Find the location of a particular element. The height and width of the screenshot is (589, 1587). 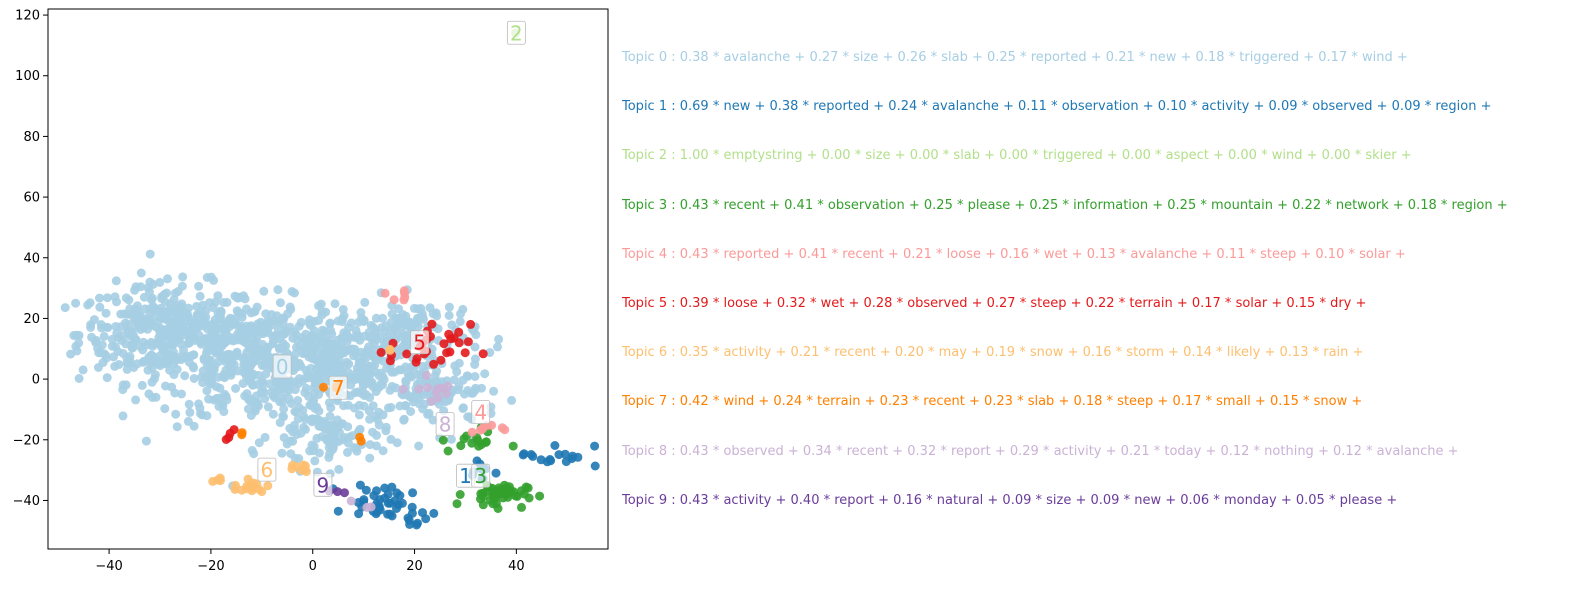

cluster-label-3: 3 is located at coordinates (481, 475).